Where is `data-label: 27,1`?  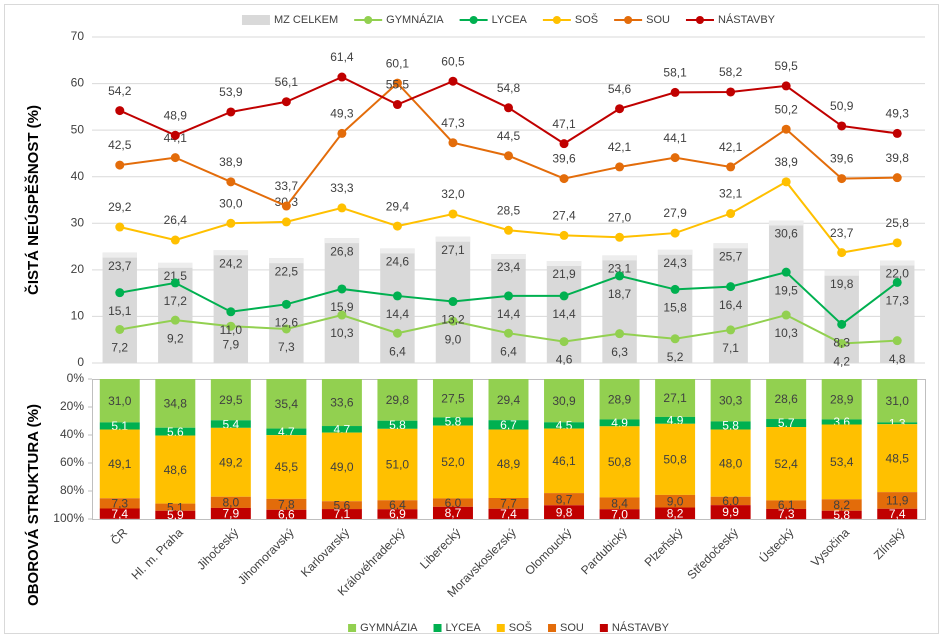
data-label: 27,1 is located at coordinates (675, 398).